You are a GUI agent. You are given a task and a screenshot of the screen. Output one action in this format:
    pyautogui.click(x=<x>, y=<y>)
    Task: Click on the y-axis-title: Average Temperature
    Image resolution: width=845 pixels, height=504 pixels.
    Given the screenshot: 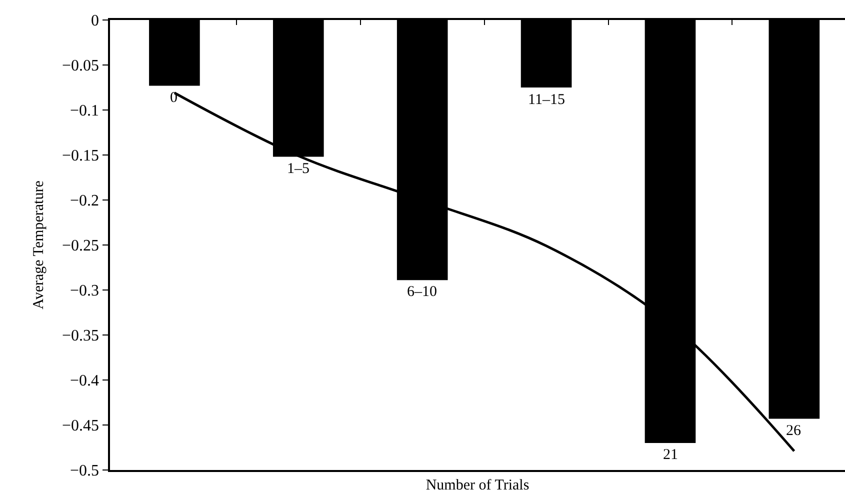 What is the action you would take?
    pyautogui.click(x=38, y=245)
    